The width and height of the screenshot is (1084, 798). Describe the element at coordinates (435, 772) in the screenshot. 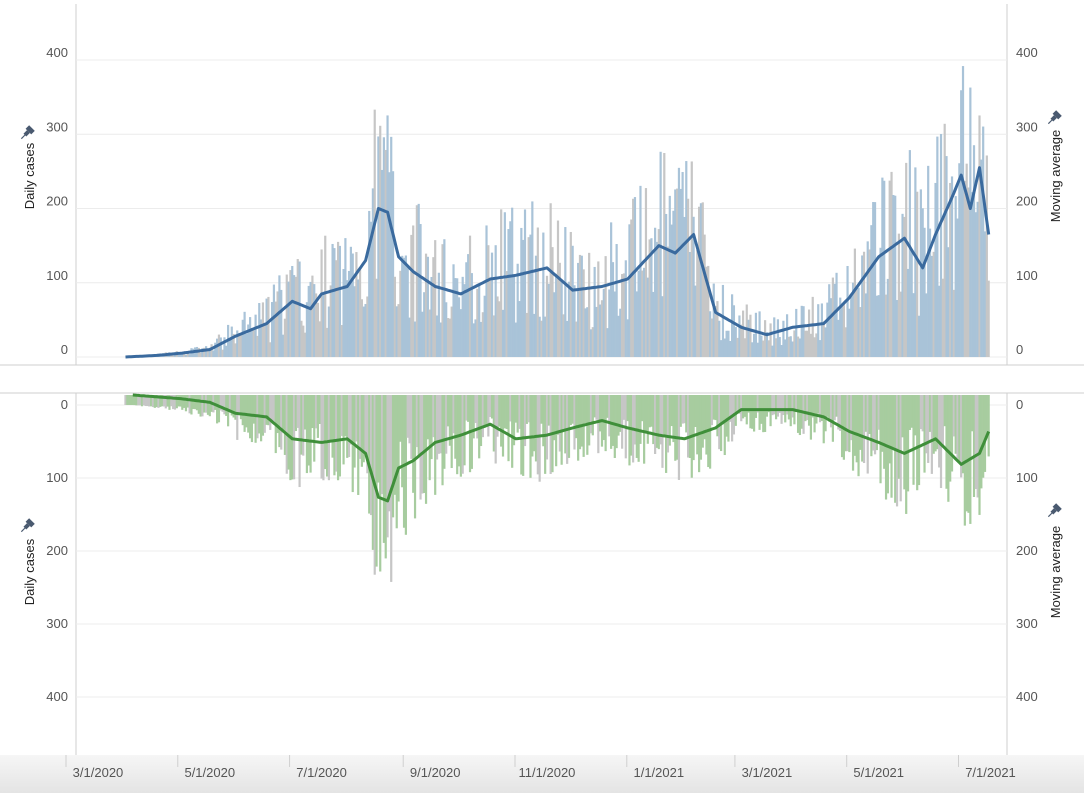

I see `x-tick-label: 9/1/2020` at that location.